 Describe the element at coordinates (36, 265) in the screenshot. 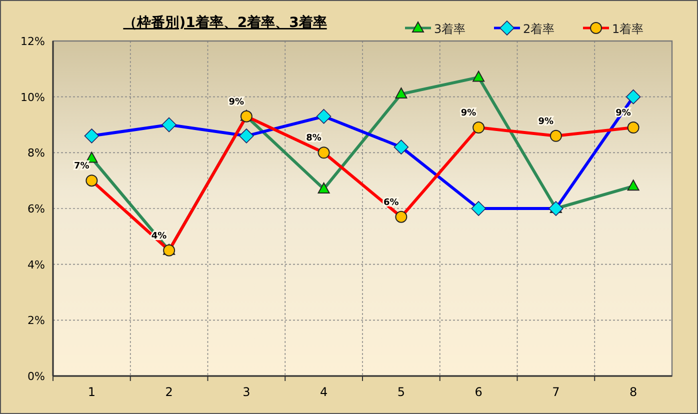

I see `y-tick-label: 4%` at that location.